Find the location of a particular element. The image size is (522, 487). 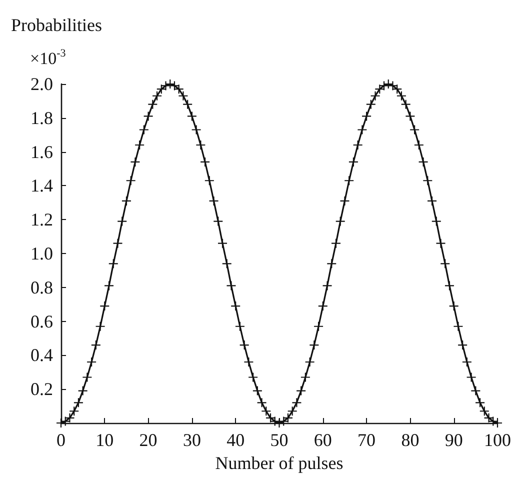

y-tick-label: 1.2 is located at coordinates (41, 220).